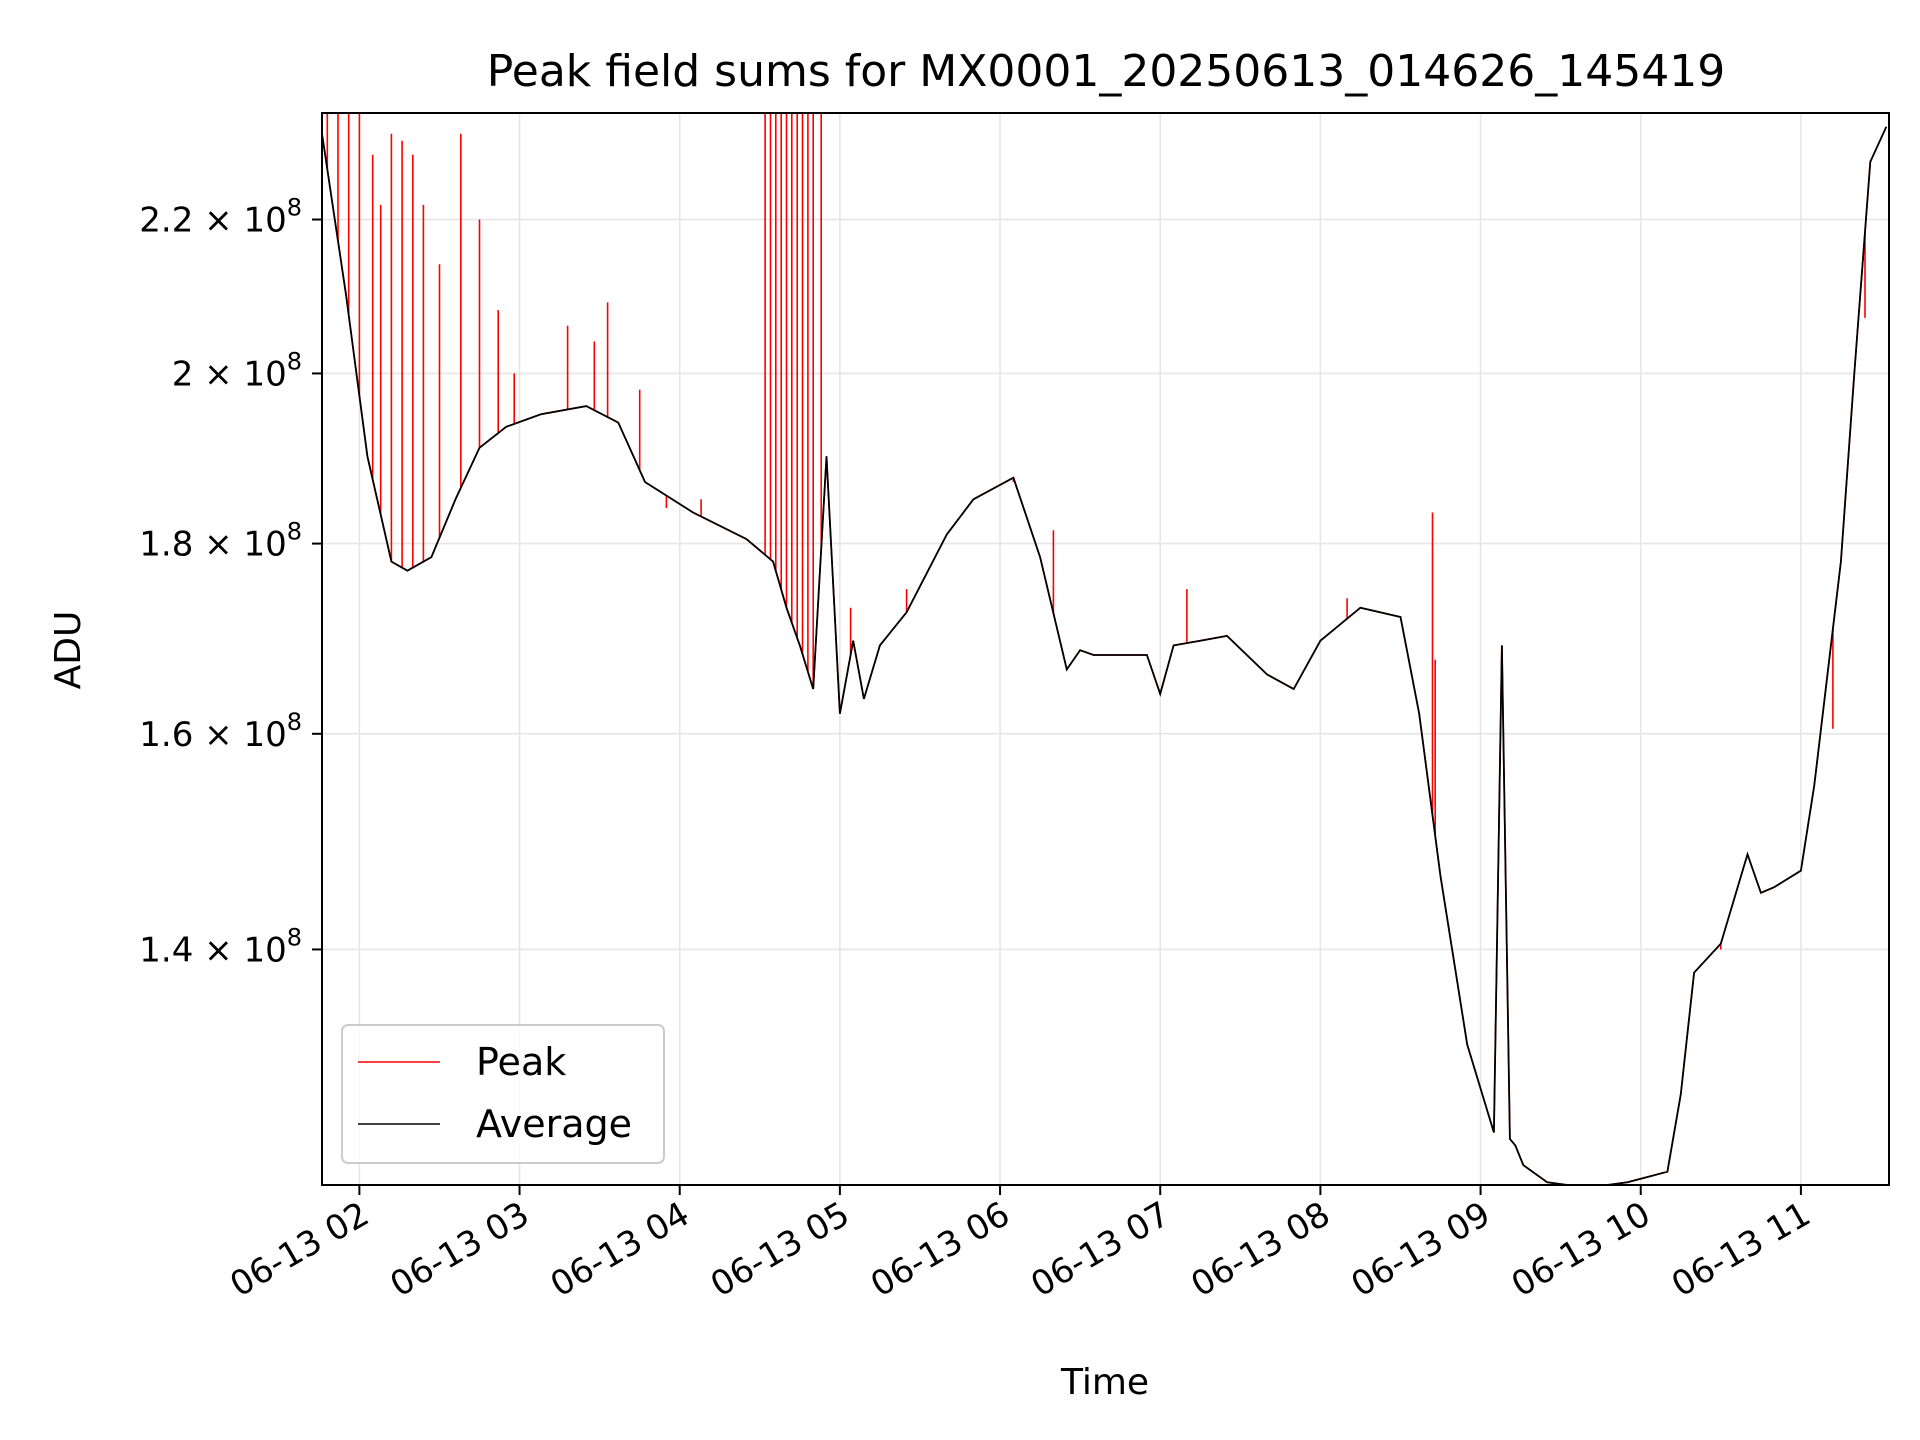  What do you see at coordinates (521, 1062) in the screenshot?
I see `legend-label-peak: Peak` at bounding box center [521, 1062].